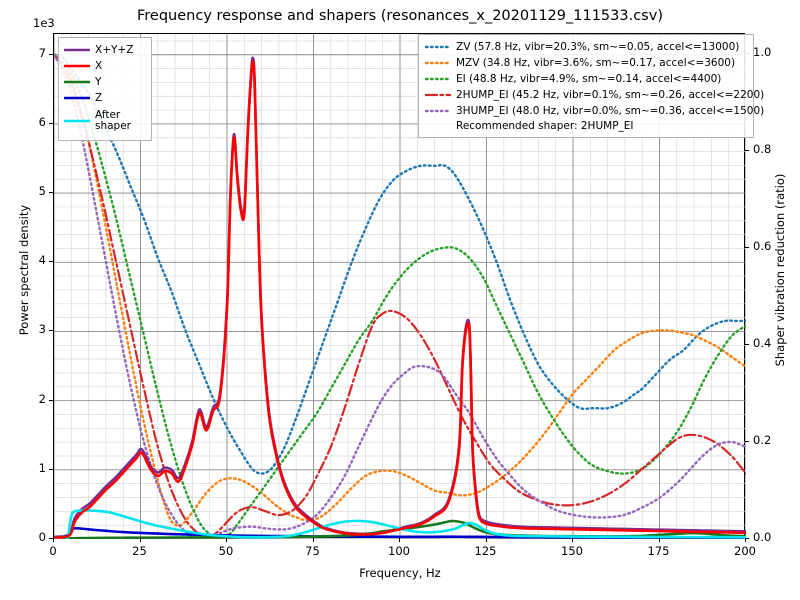  I want to click on x-axis-label: Frequency, Hz, so click(400, 573).